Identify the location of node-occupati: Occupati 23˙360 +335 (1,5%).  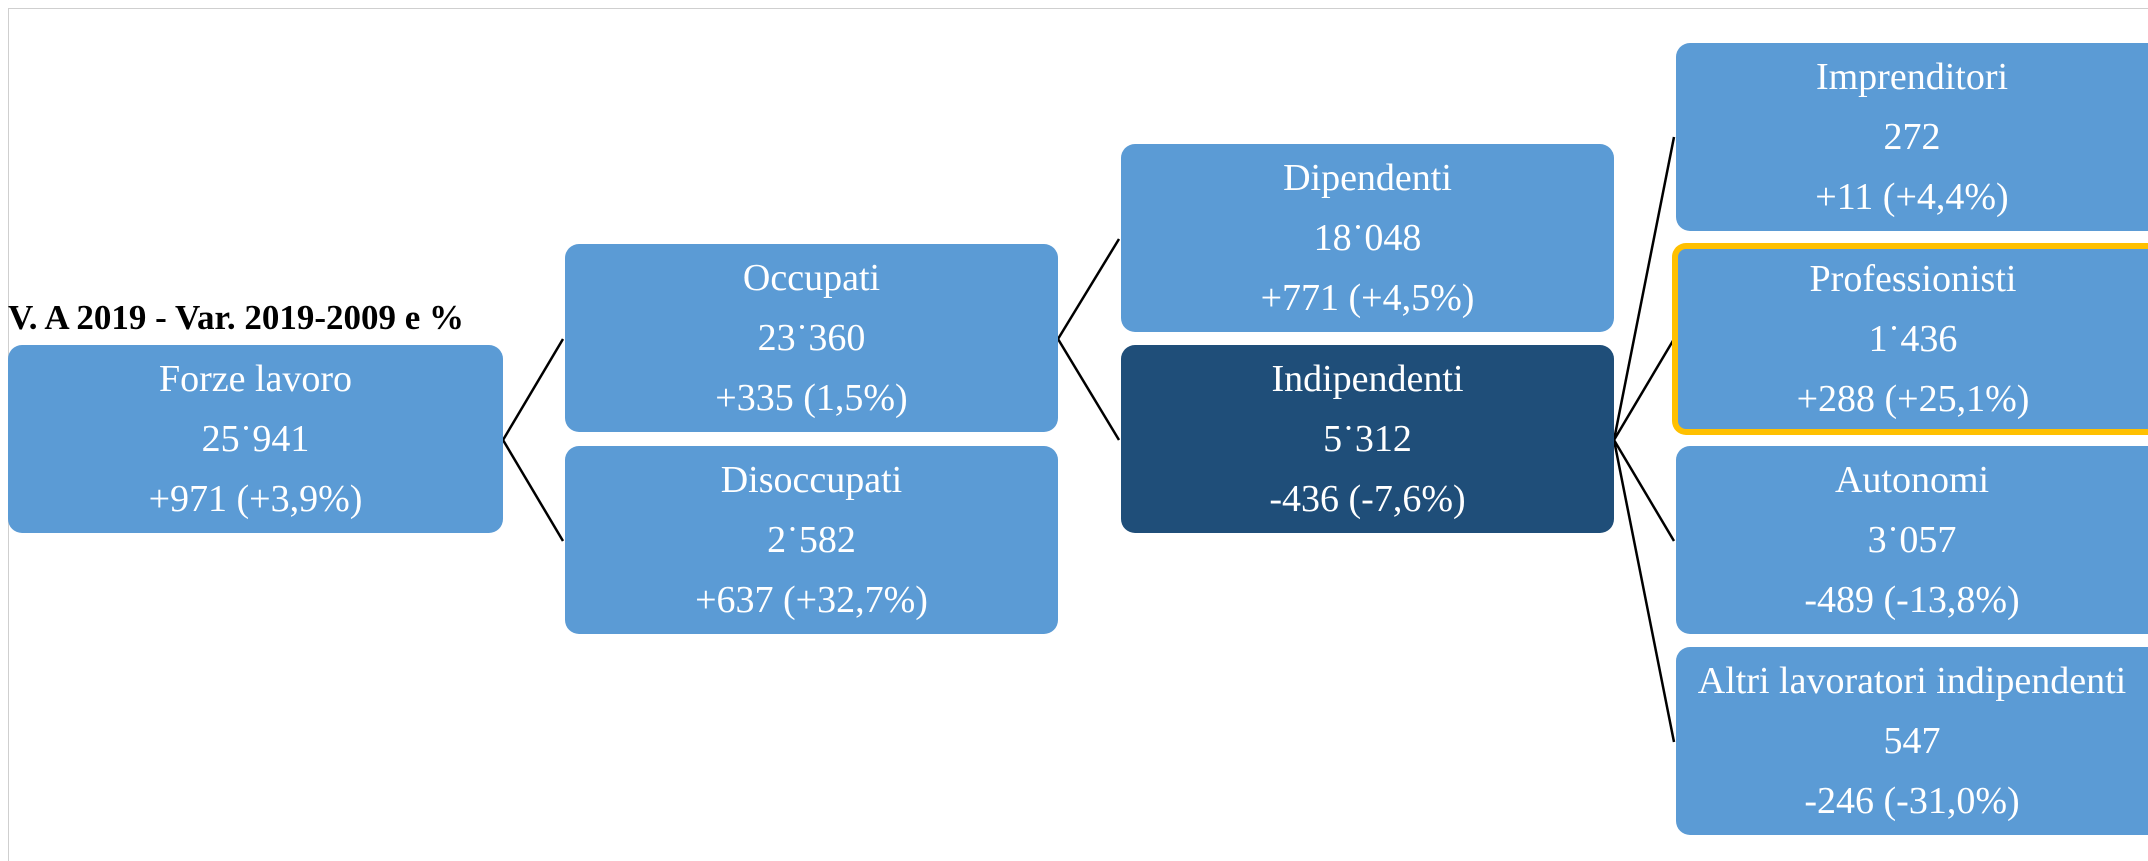
(811, 338).